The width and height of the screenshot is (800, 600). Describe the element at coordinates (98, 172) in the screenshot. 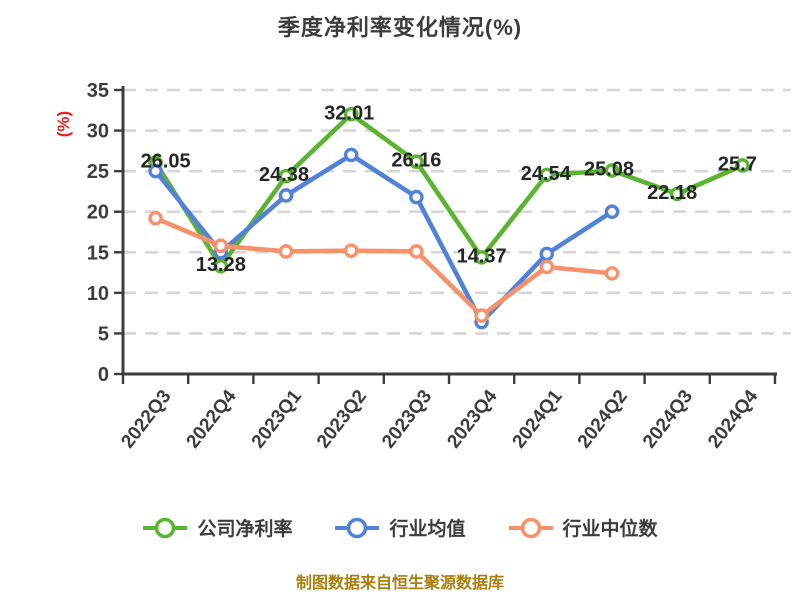

I see `y-tick-label: 25` at that location.